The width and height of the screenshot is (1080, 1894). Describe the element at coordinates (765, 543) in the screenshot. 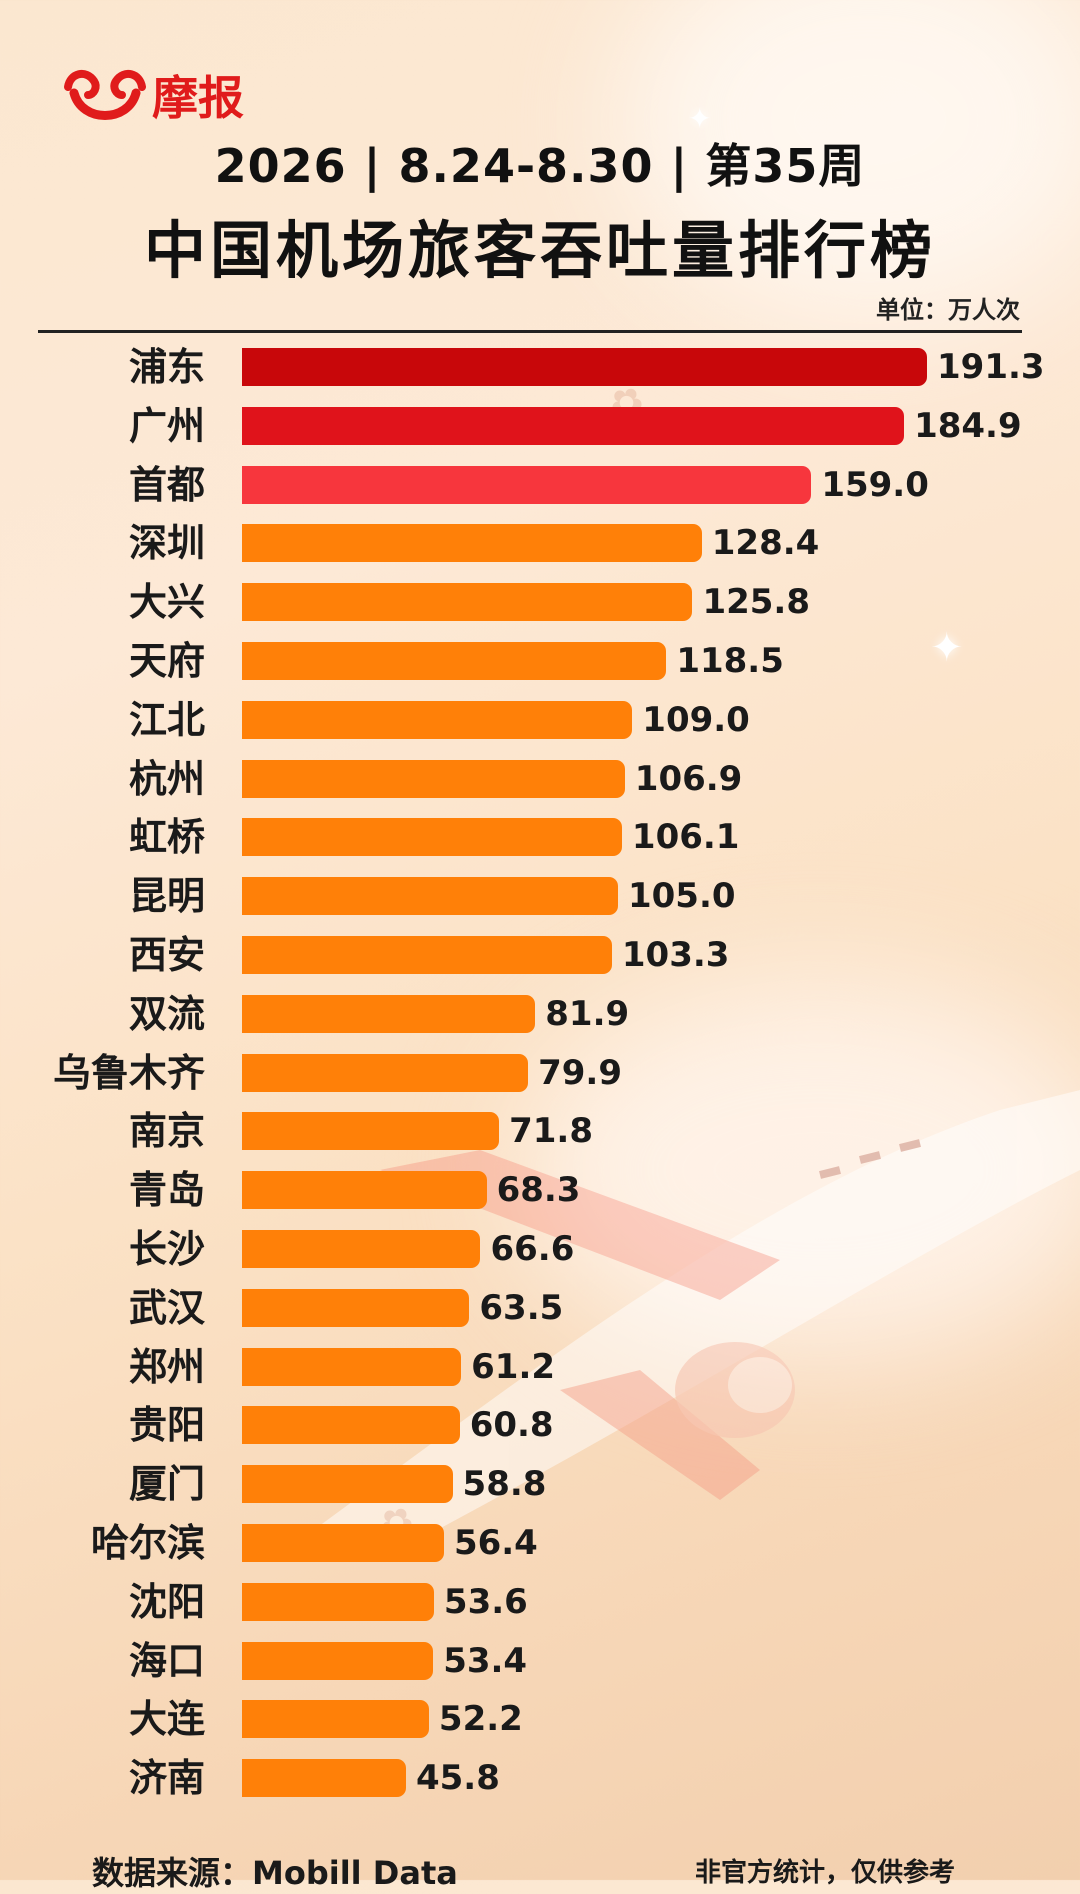

I see `value-label: 128.4` at that location.